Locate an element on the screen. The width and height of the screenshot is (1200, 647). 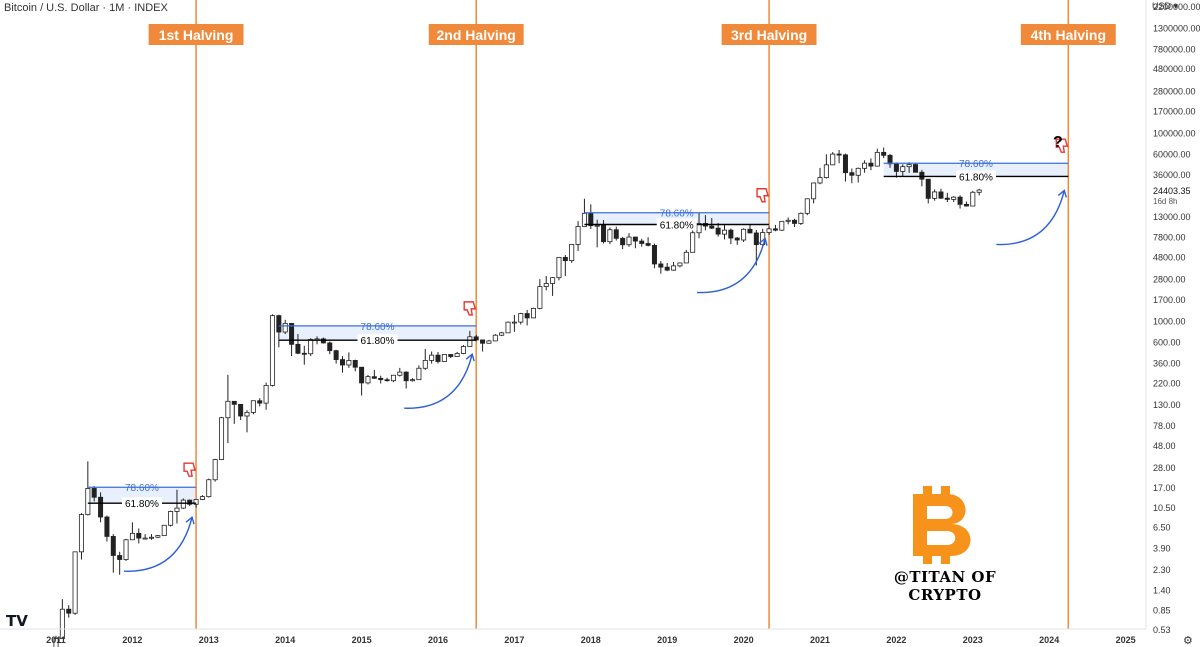
y-tick-label: 600.00 is located at coordinates (1167, 343).